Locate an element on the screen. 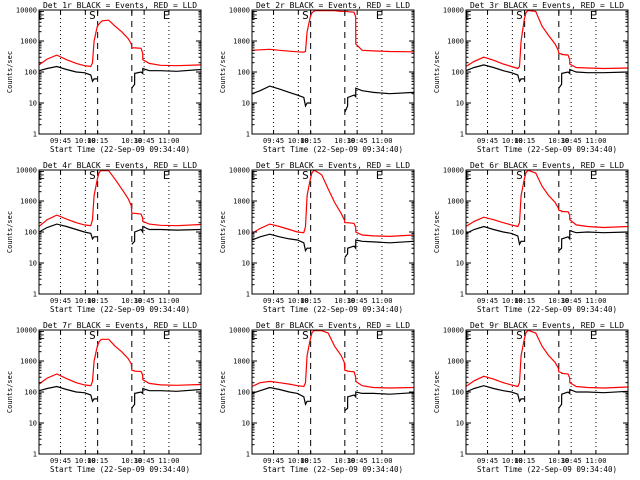  panel-title: Det 8r BLACK = Events, RED = LLD is located at coordinates (333, 325).